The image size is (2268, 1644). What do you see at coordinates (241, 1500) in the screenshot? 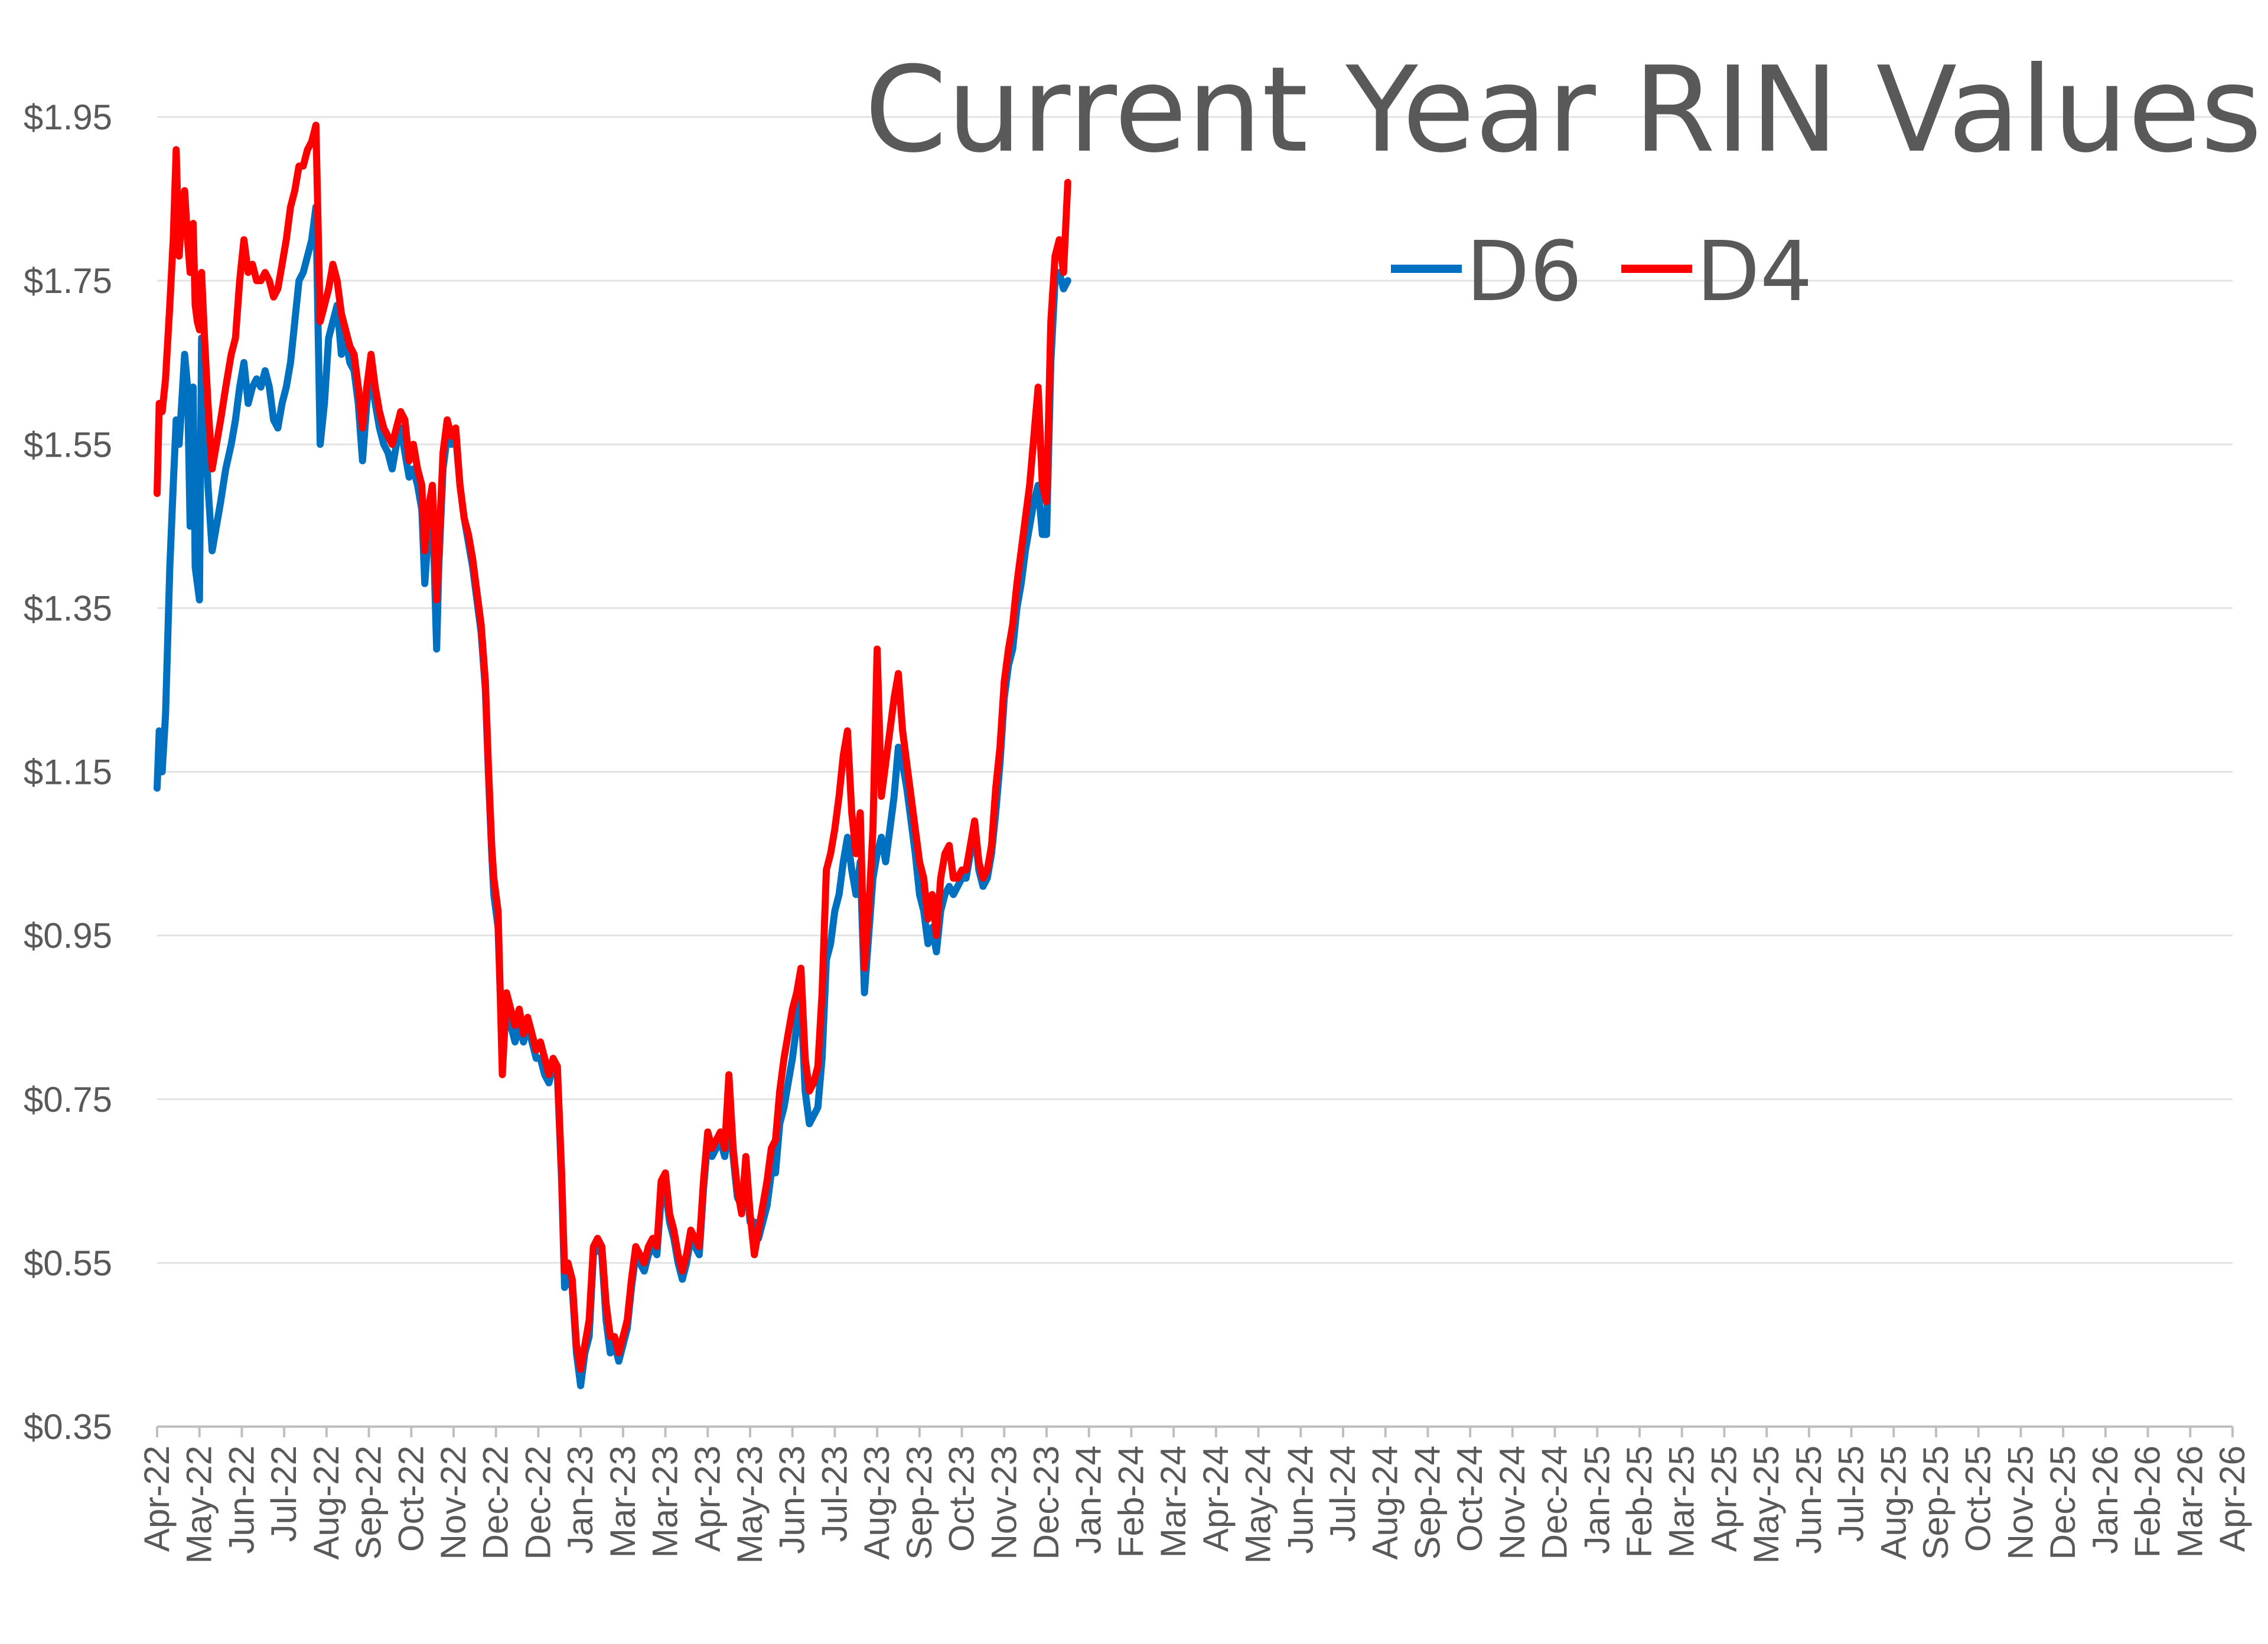
I see `x-tick-label: Jun-22` at bounding box center [241, 1500].